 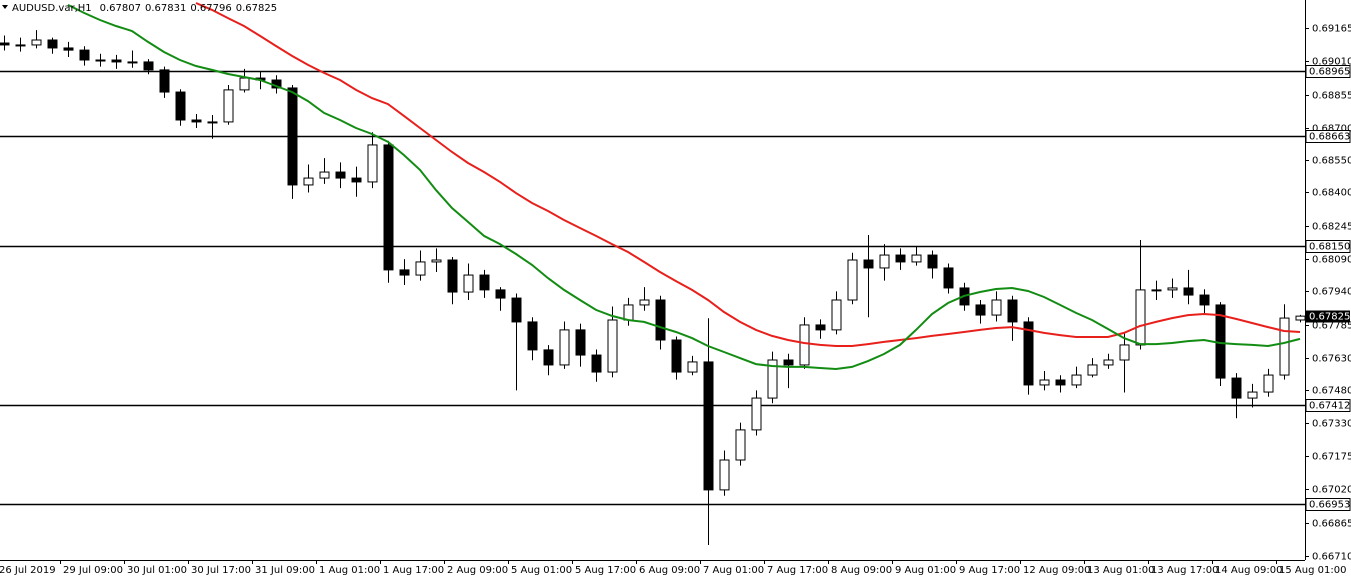 What do you see at coordinates (285, 570) in the screenshot?
I see `x-tick-label: 31 Jul 09:00` at bounding box center [285, 570].